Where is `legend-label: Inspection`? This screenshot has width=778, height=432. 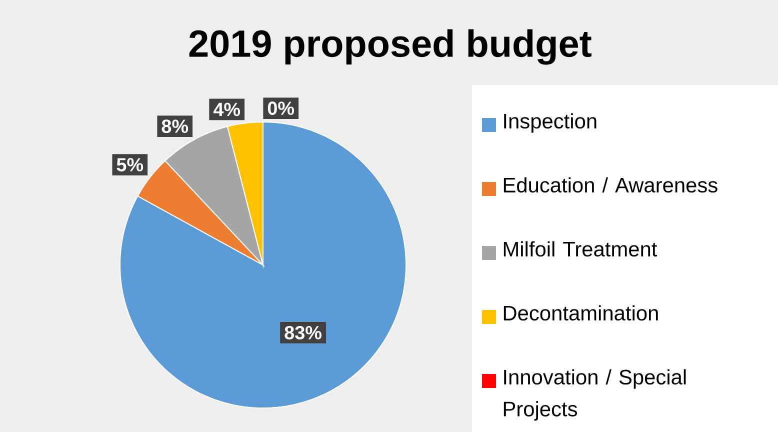
legend-label: Inspection is located at coordinates (550, 123).